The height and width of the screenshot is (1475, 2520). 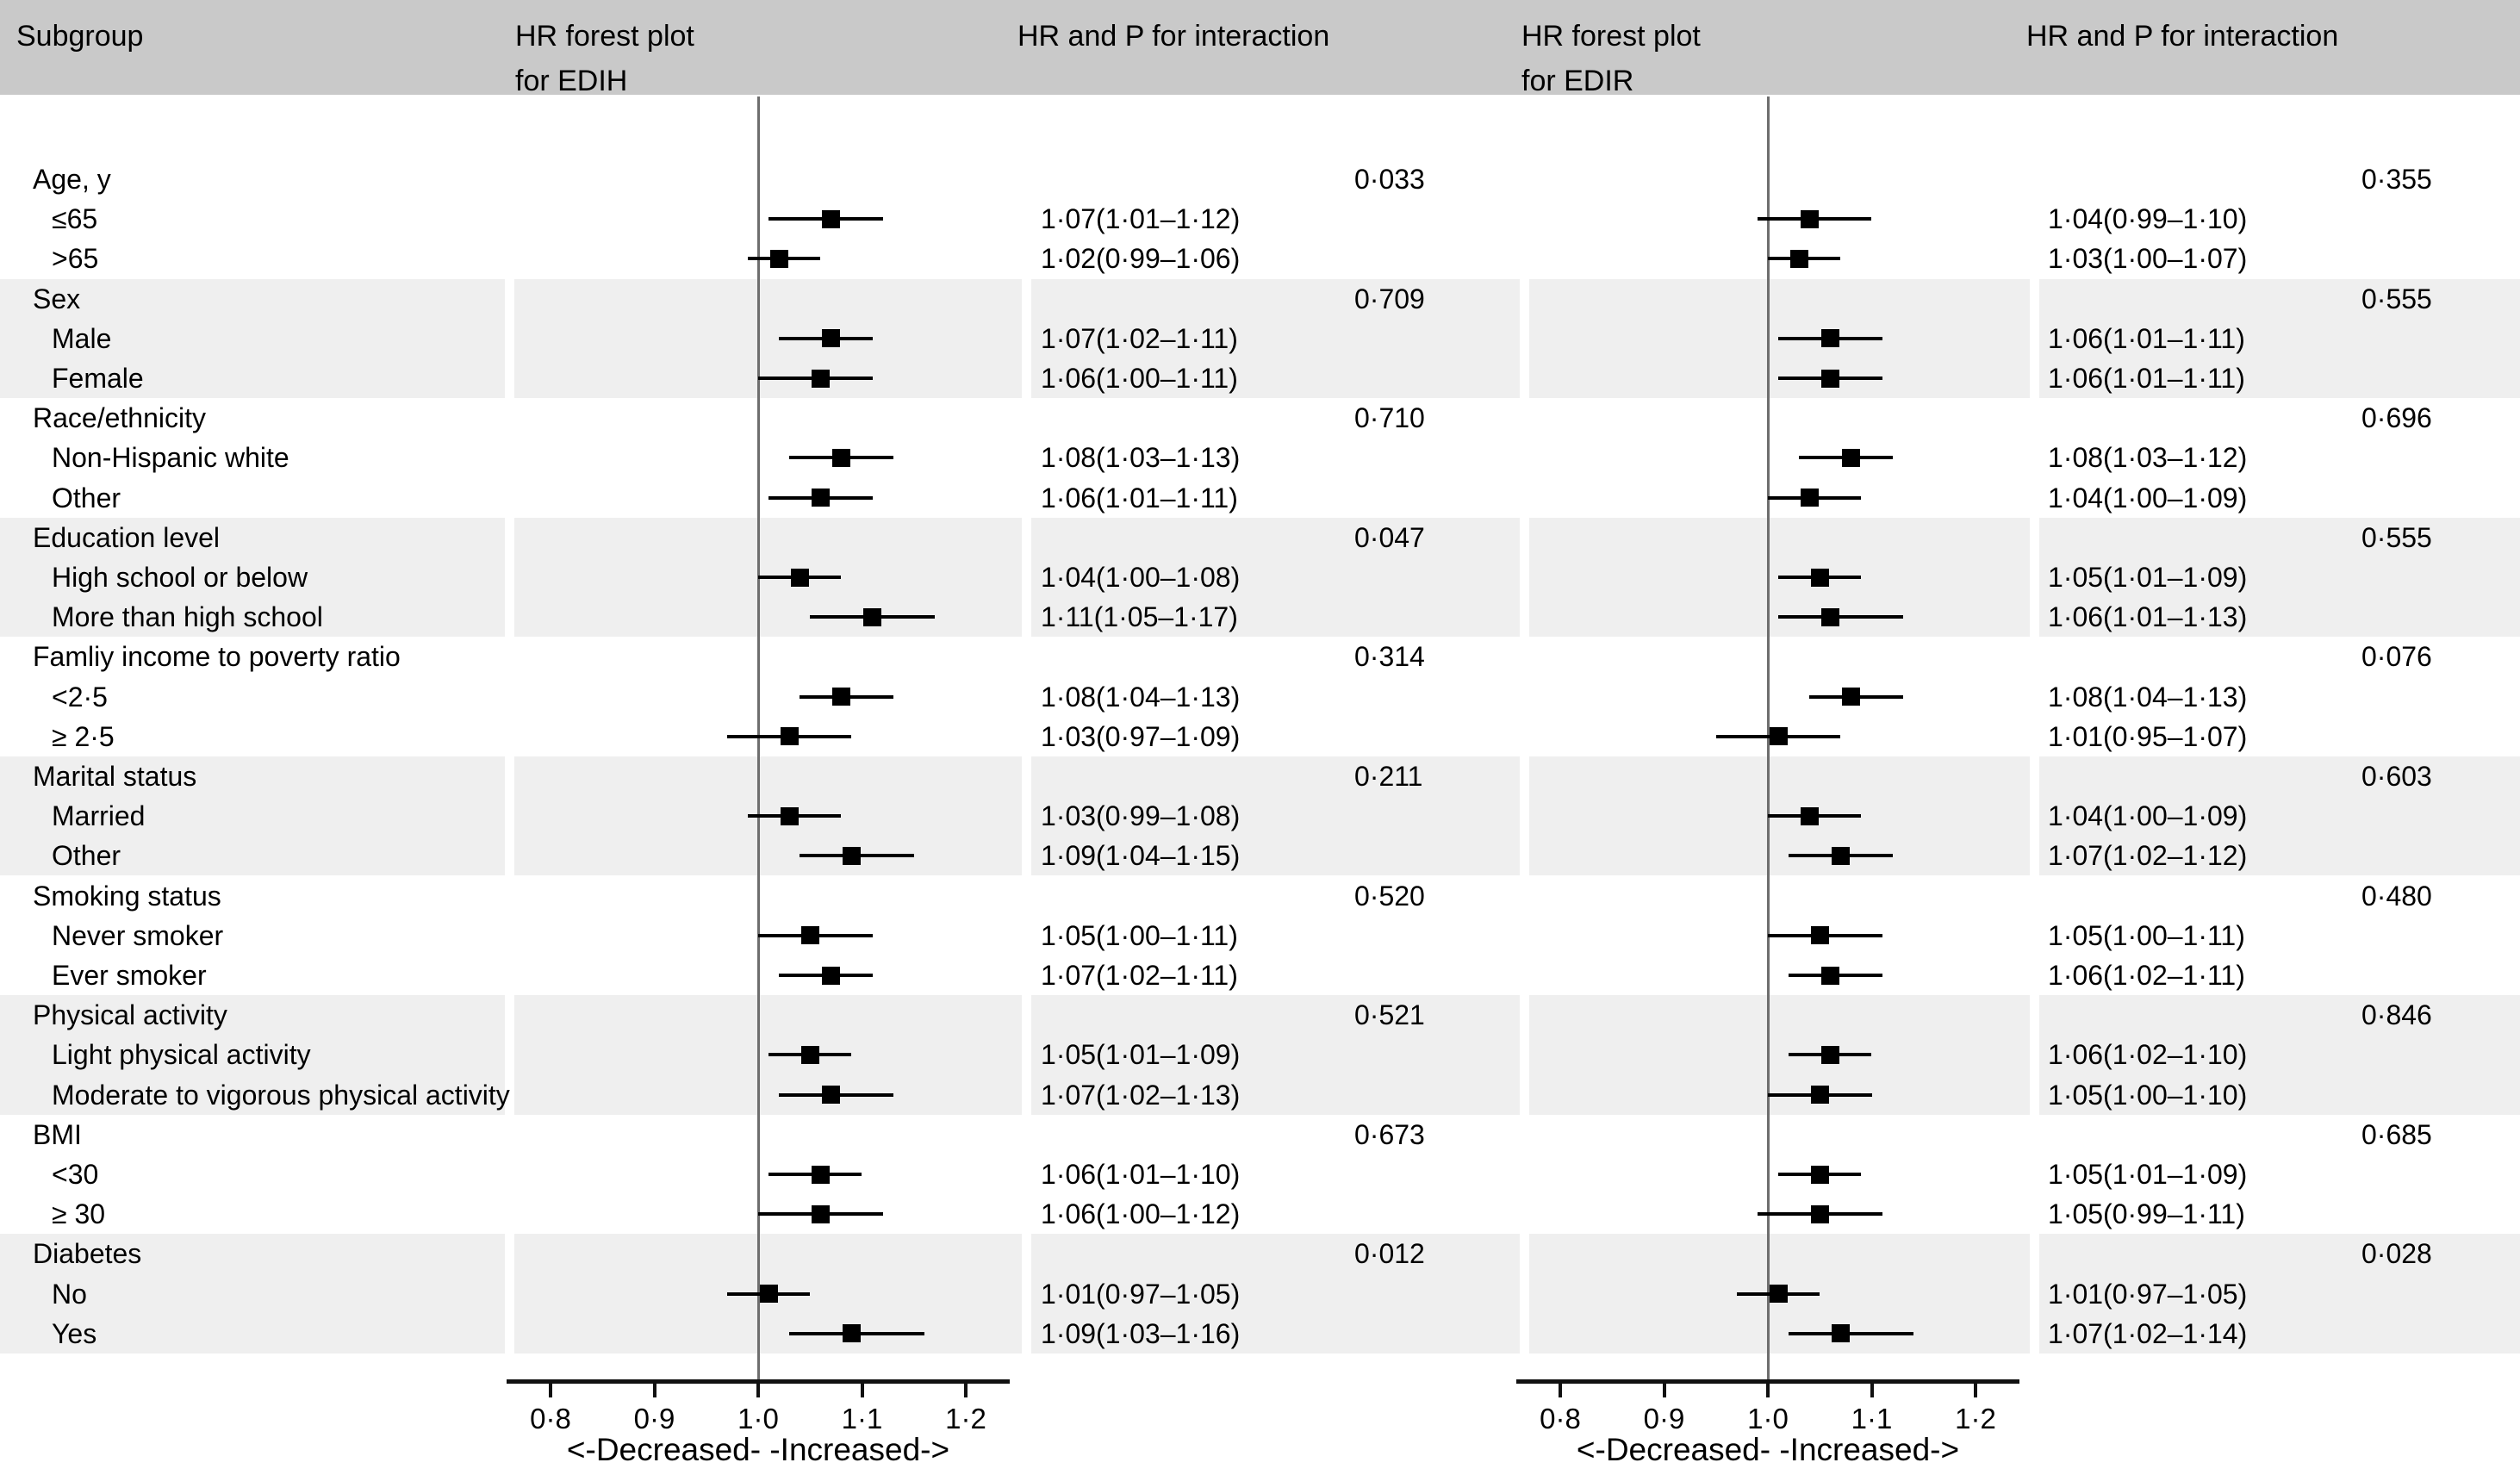 What do you see at coordinates (1141, 1294) in the screenshot?
I see `hr-ci-value-edih: 1·01(0·97–1·05)` at bounding box center [1141, 1294].